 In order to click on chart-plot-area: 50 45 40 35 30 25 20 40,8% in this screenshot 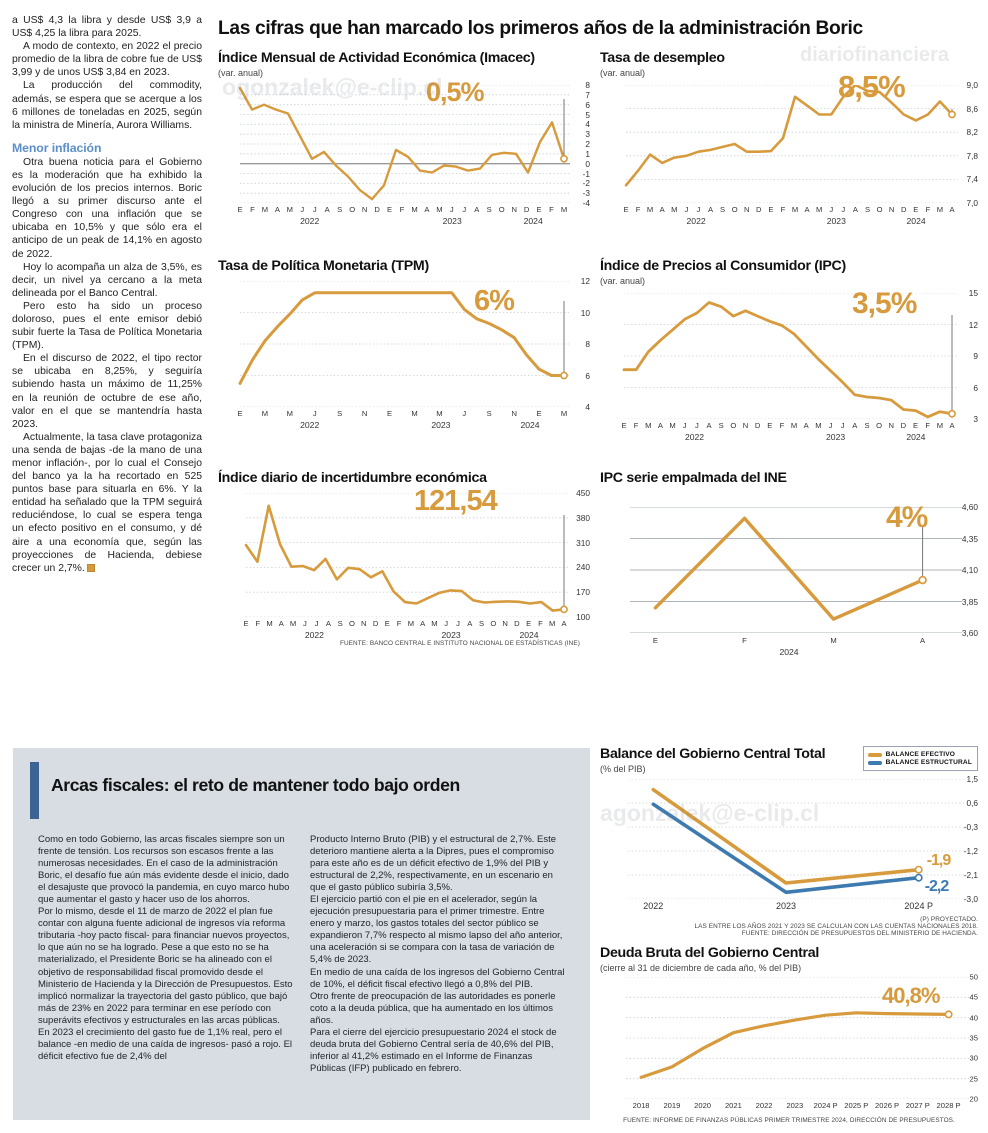, I will do `click(789, 1038)`.